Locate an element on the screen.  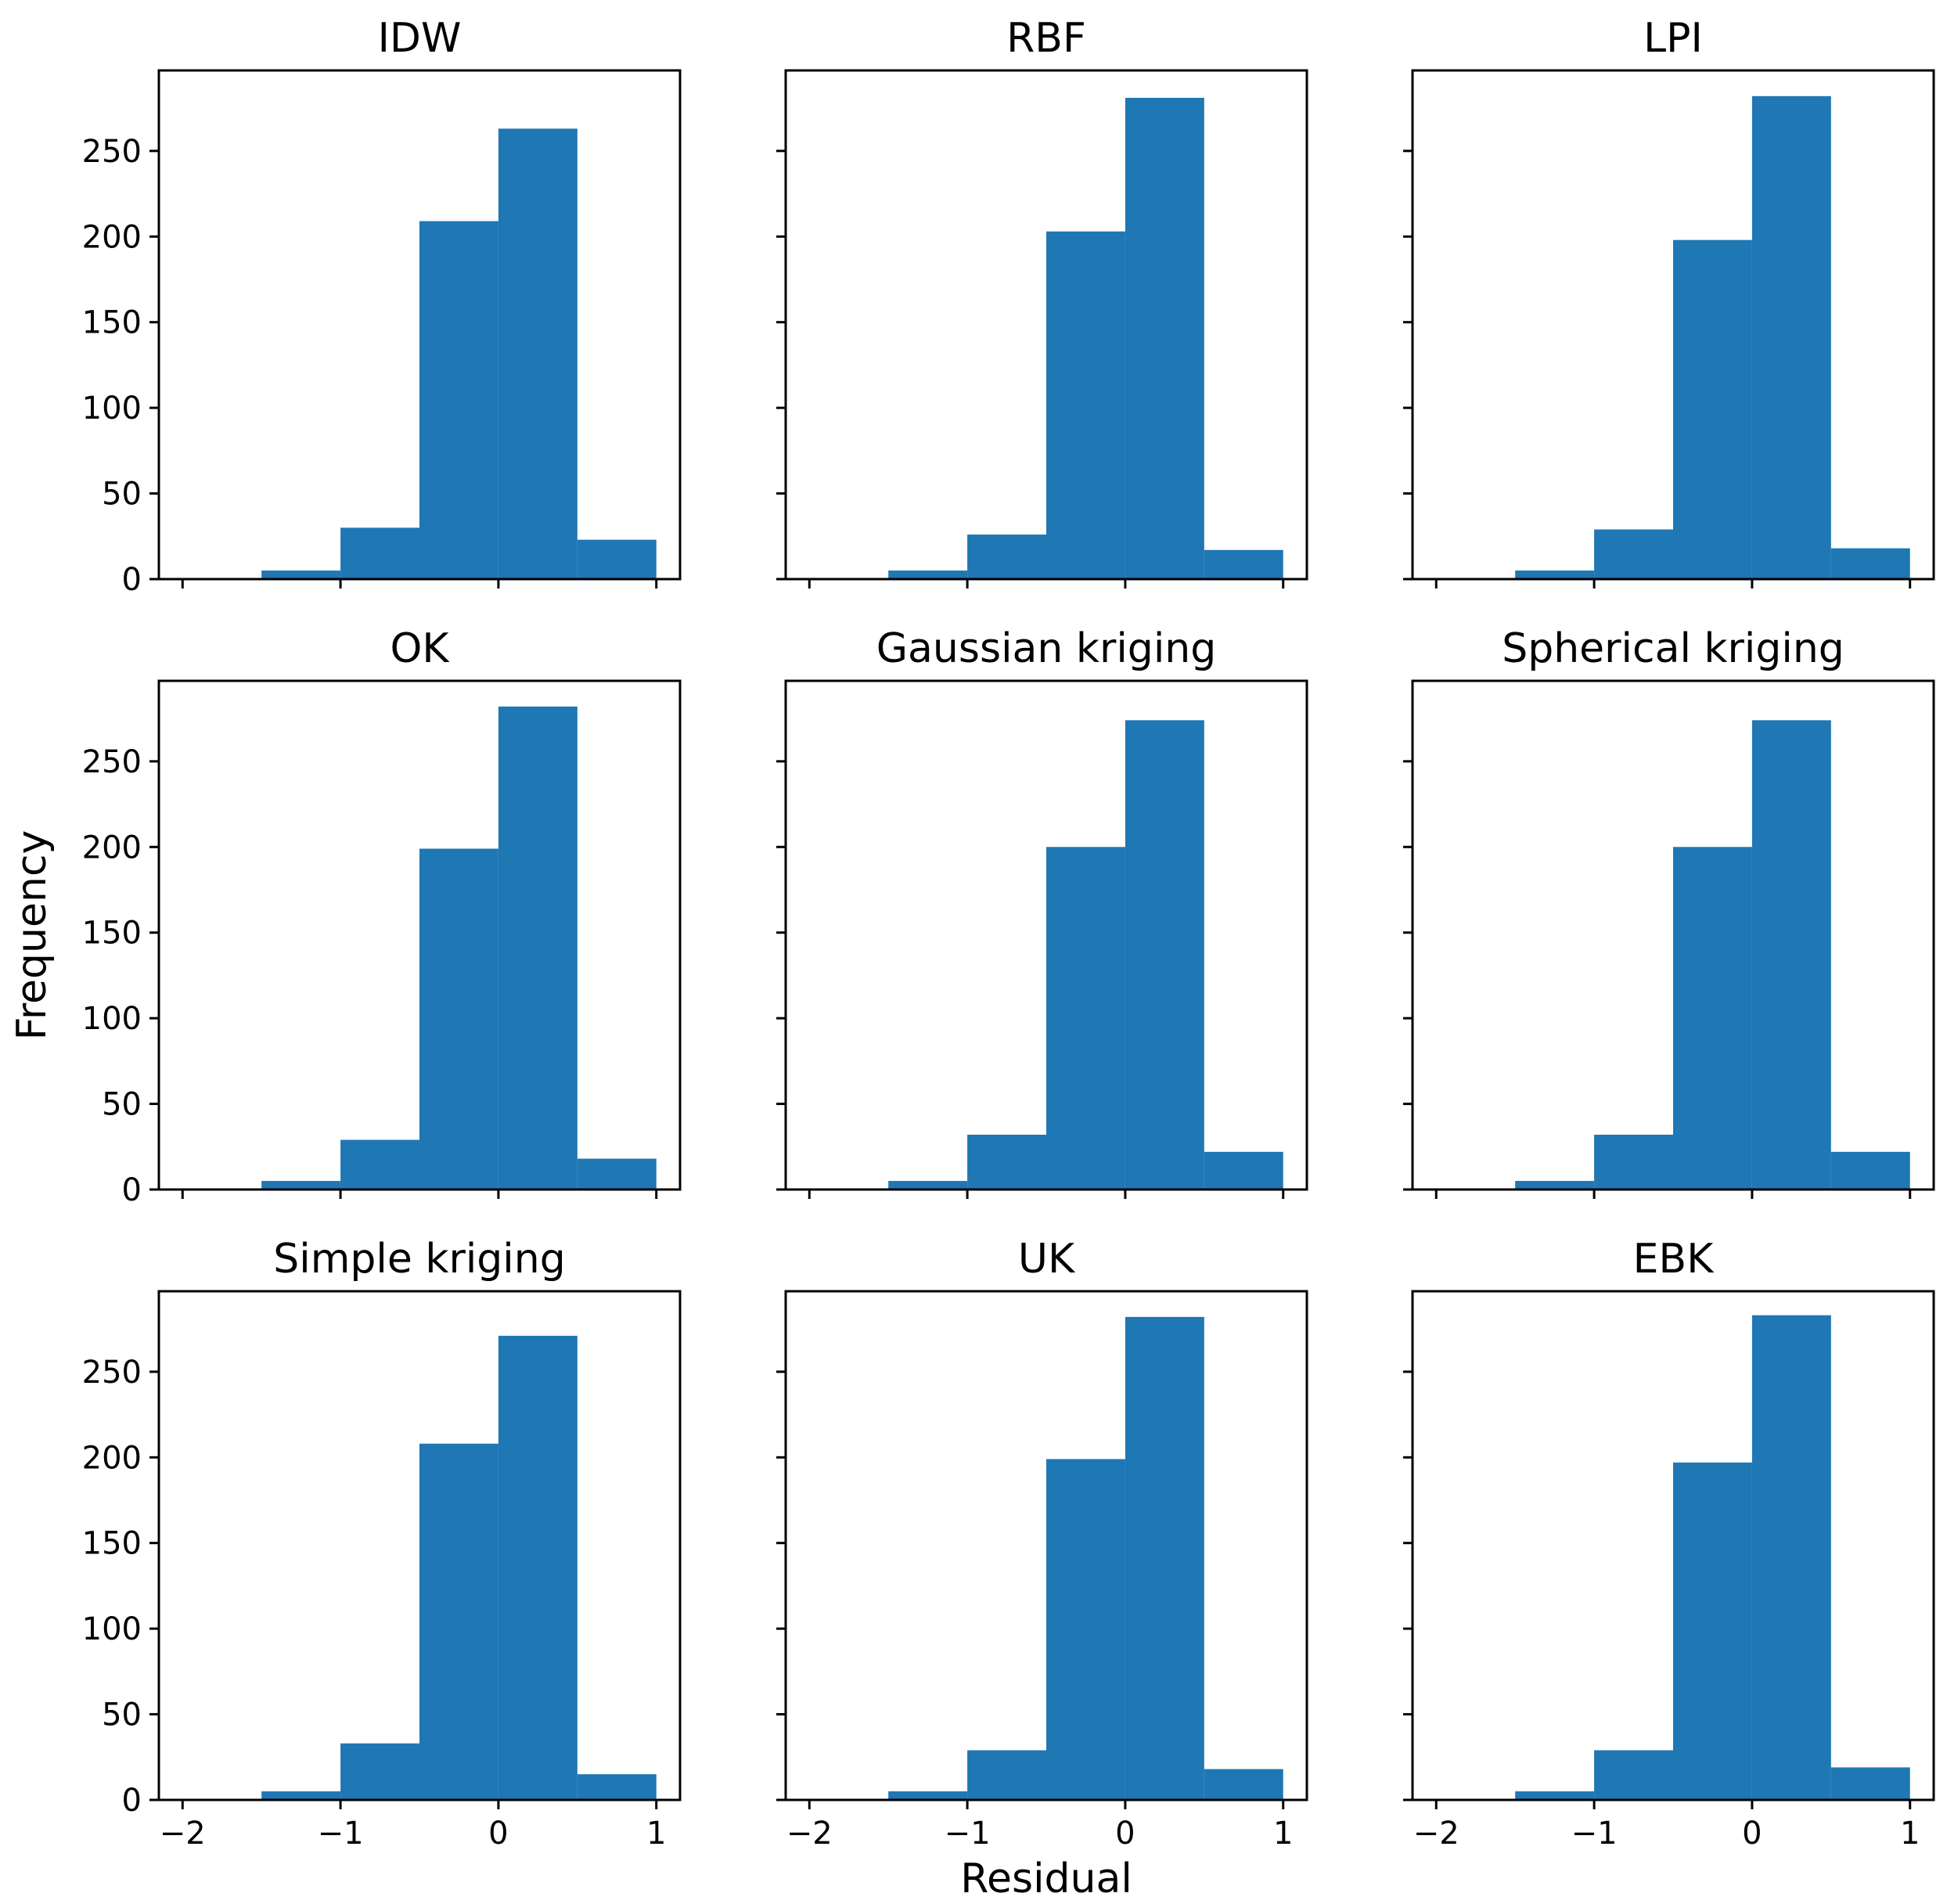
histogram-panel: UK −2 −1 0 1 is located at coordinates (1042, 1544).